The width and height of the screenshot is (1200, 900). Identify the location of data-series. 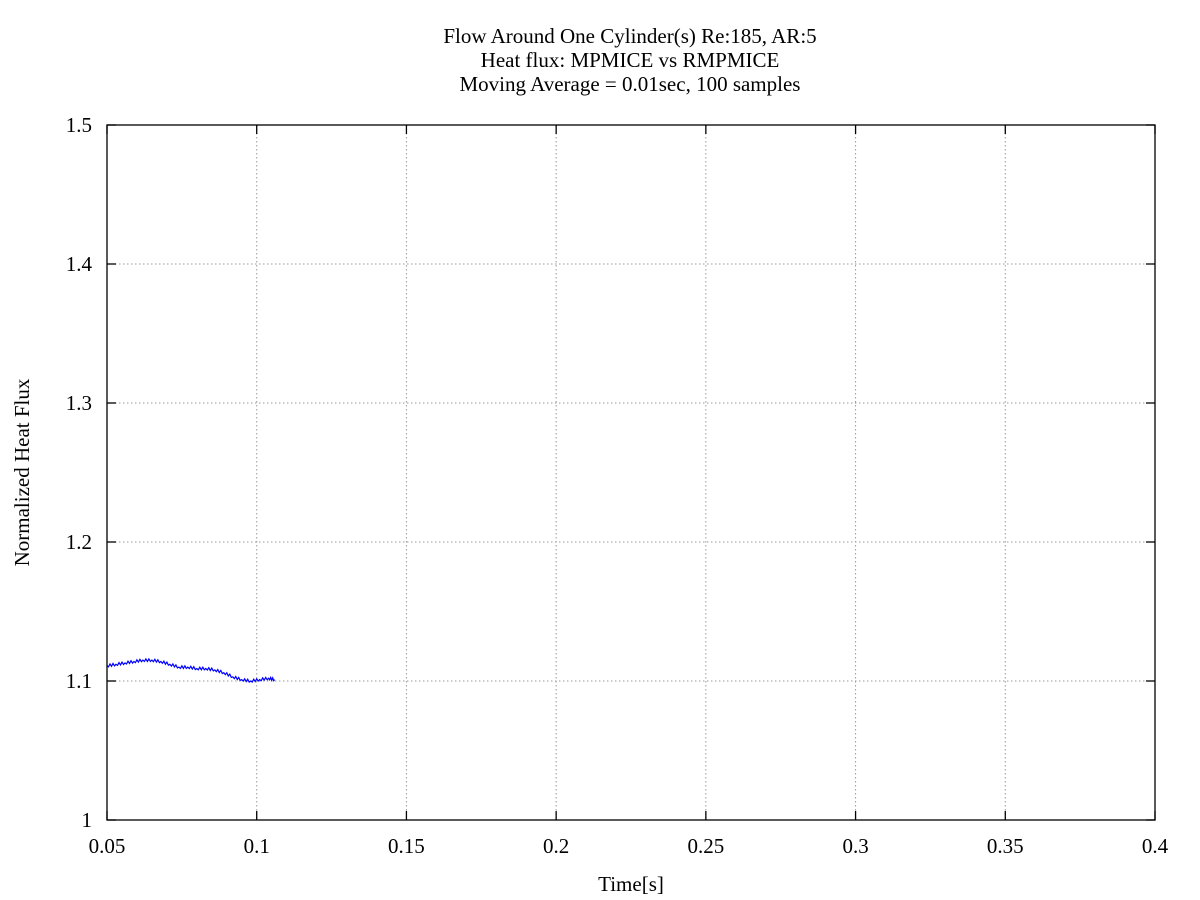
(191, 670).